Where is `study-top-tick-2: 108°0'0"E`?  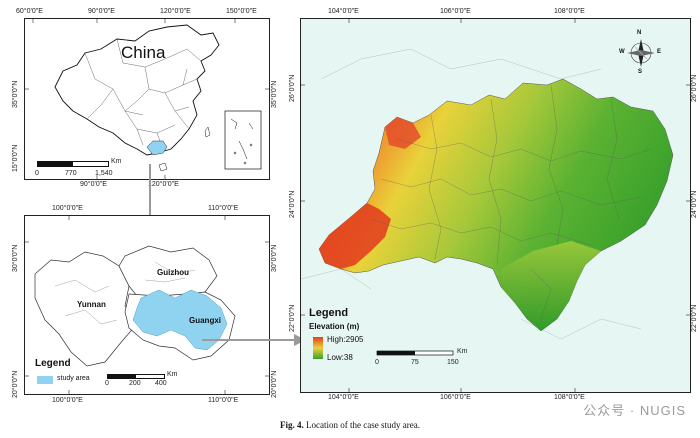 study-top-tick-2: 108°0'0"E is located at coordinates (569, 11).